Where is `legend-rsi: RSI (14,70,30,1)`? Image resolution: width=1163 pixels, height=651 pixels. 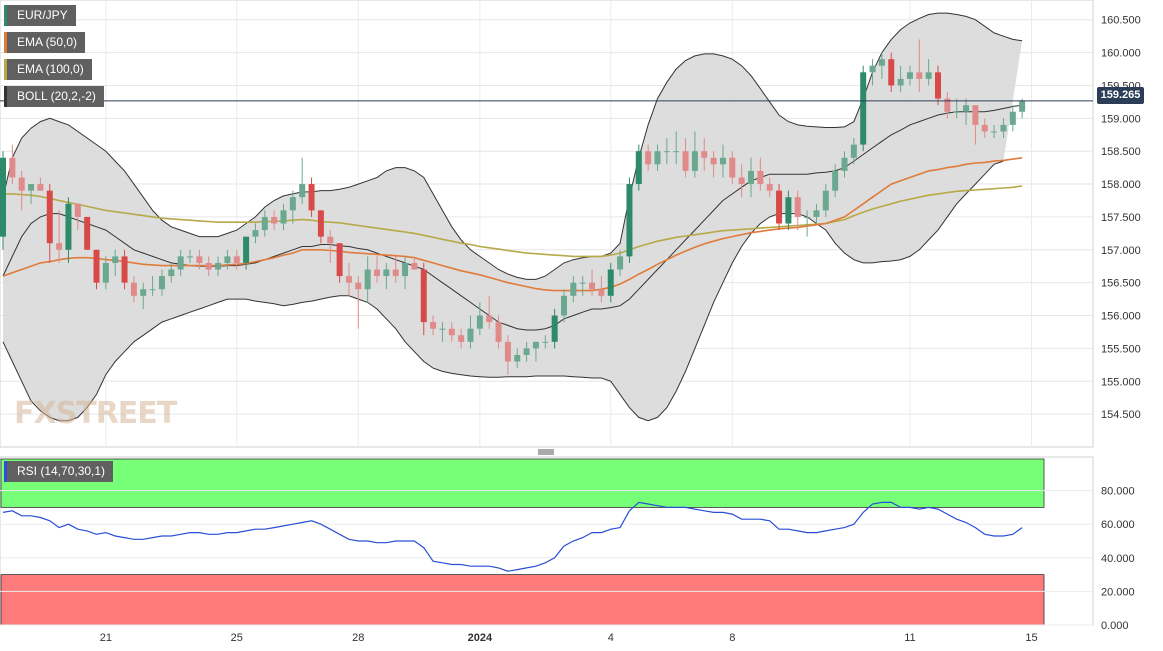 legend-rsi: RSI (14,70,30,1) is located at coordinates (59, 471).